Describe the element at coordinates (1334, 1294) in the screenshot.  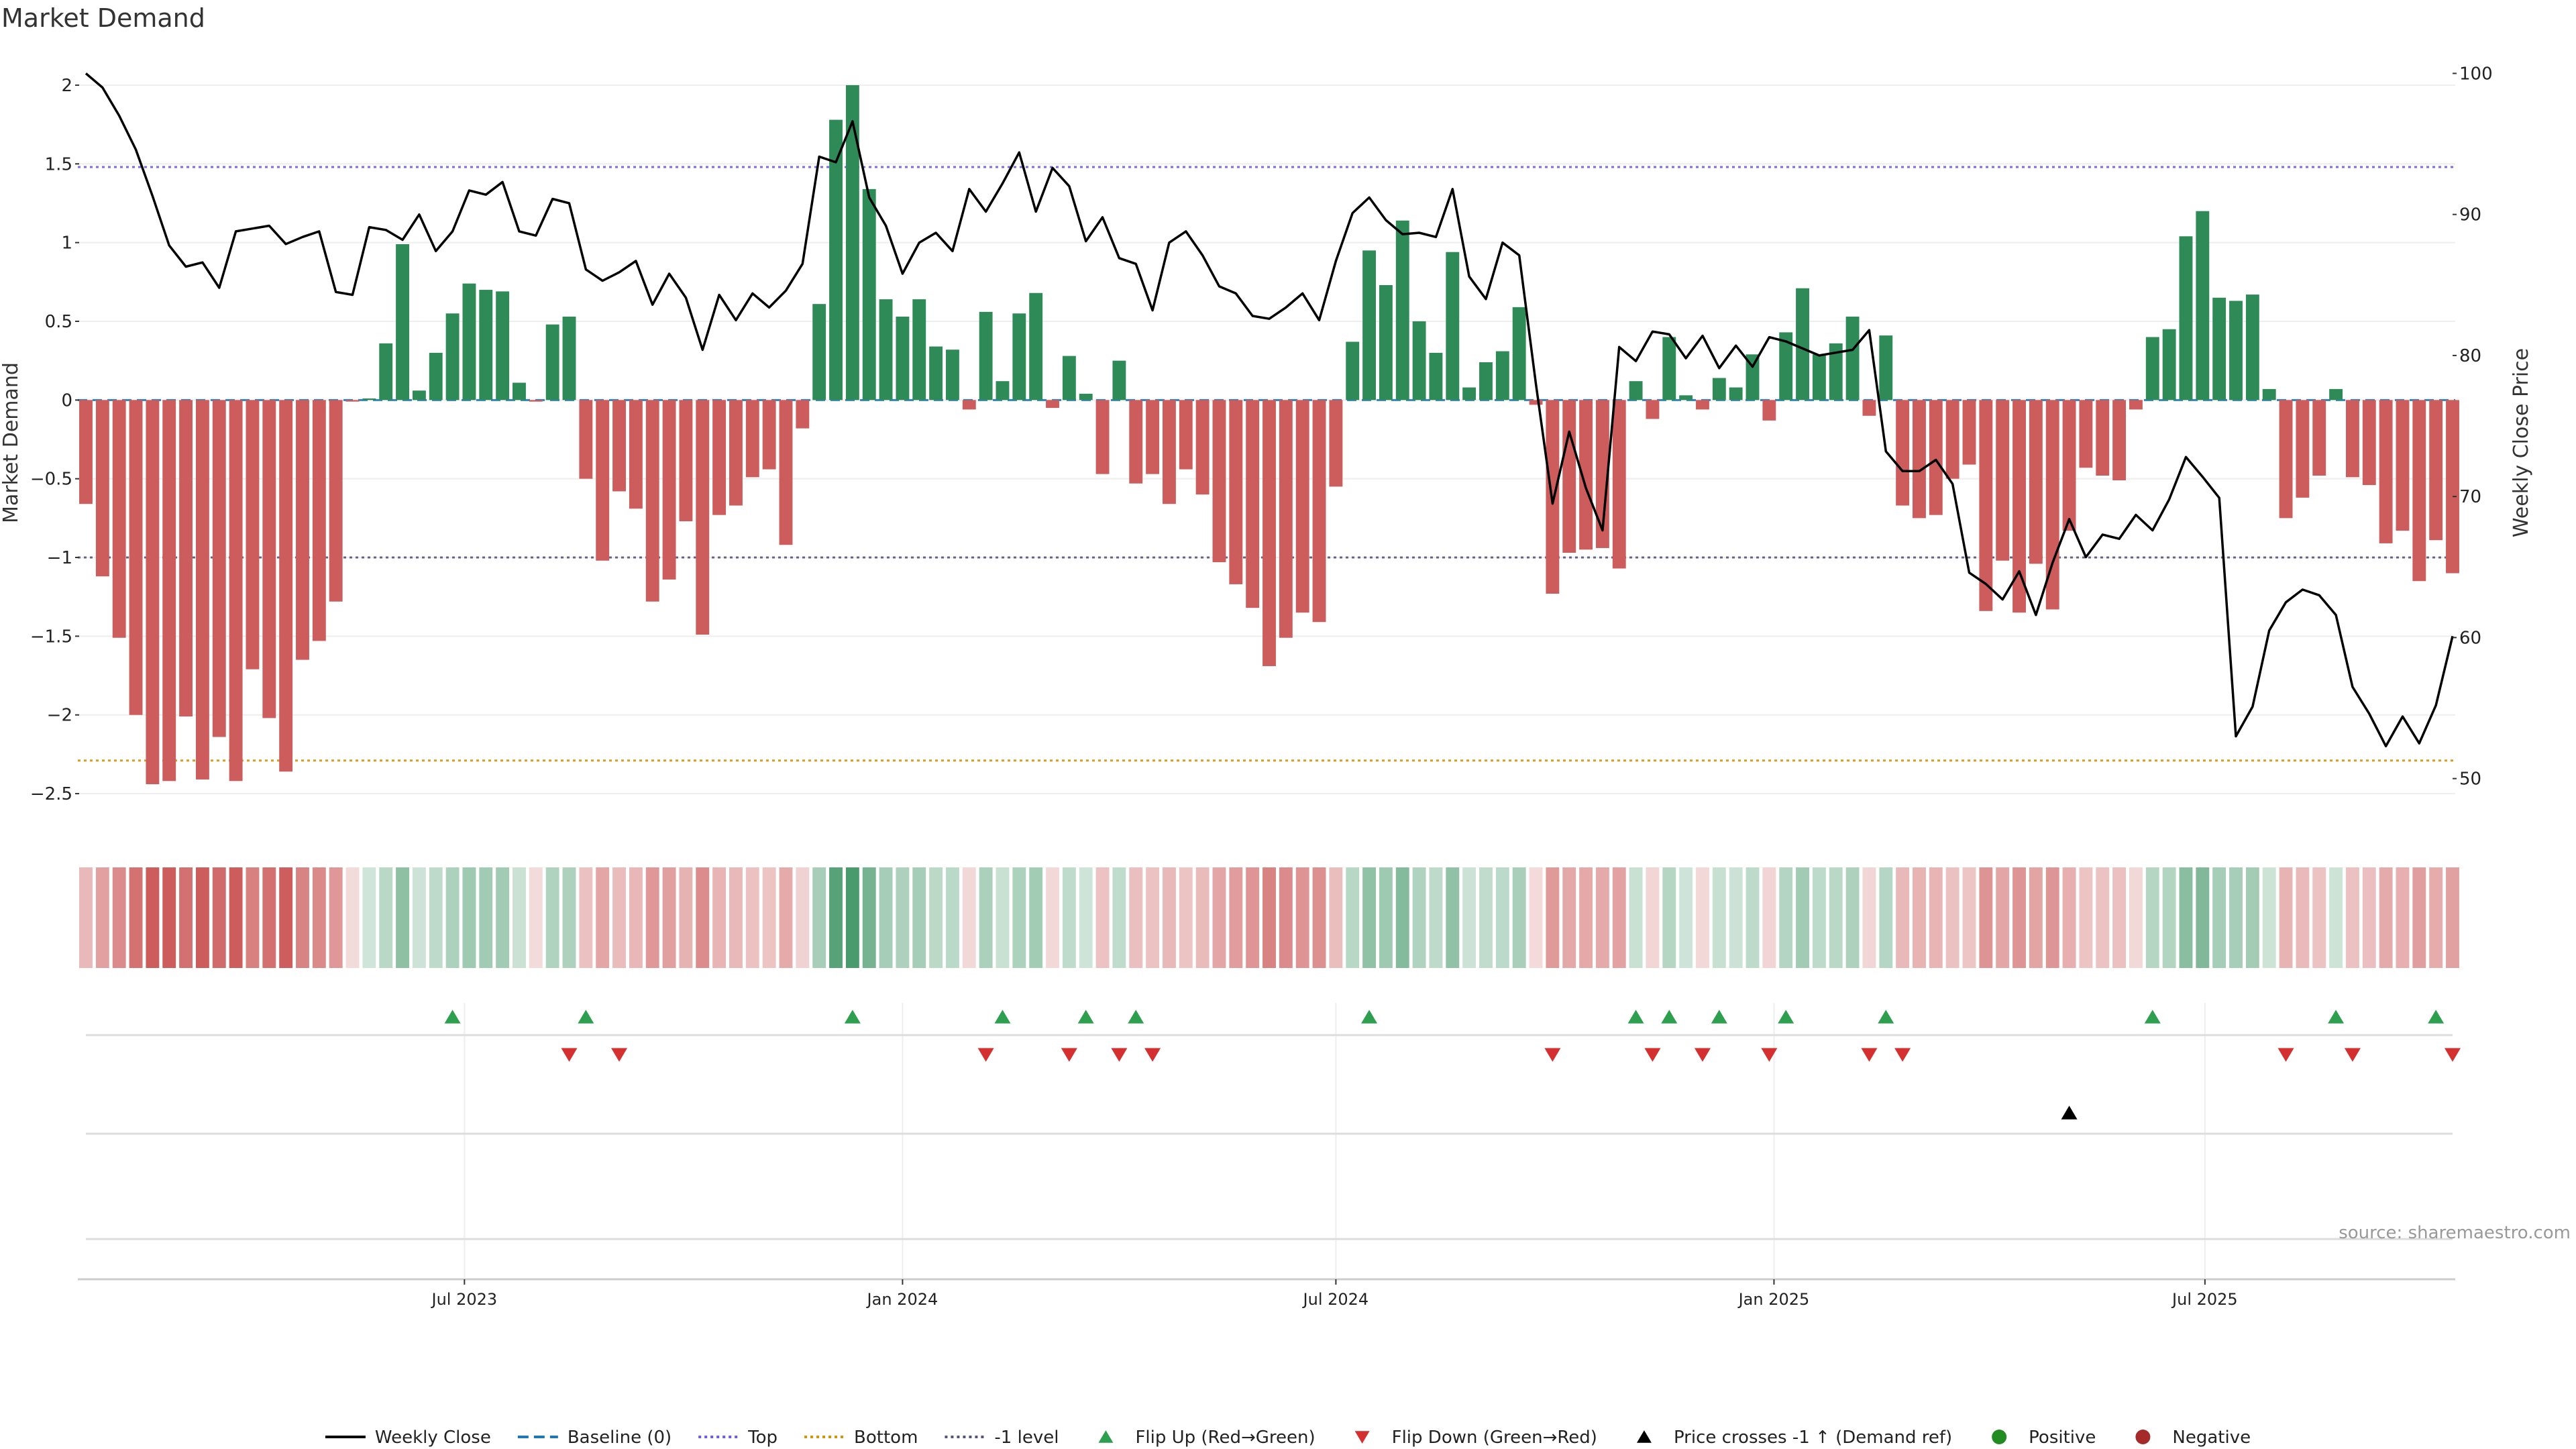
I see `x-axis-ticks: Jul 2023 Jan 2024 Jul 2024 Jan 2025 Jul 2025` at that location.